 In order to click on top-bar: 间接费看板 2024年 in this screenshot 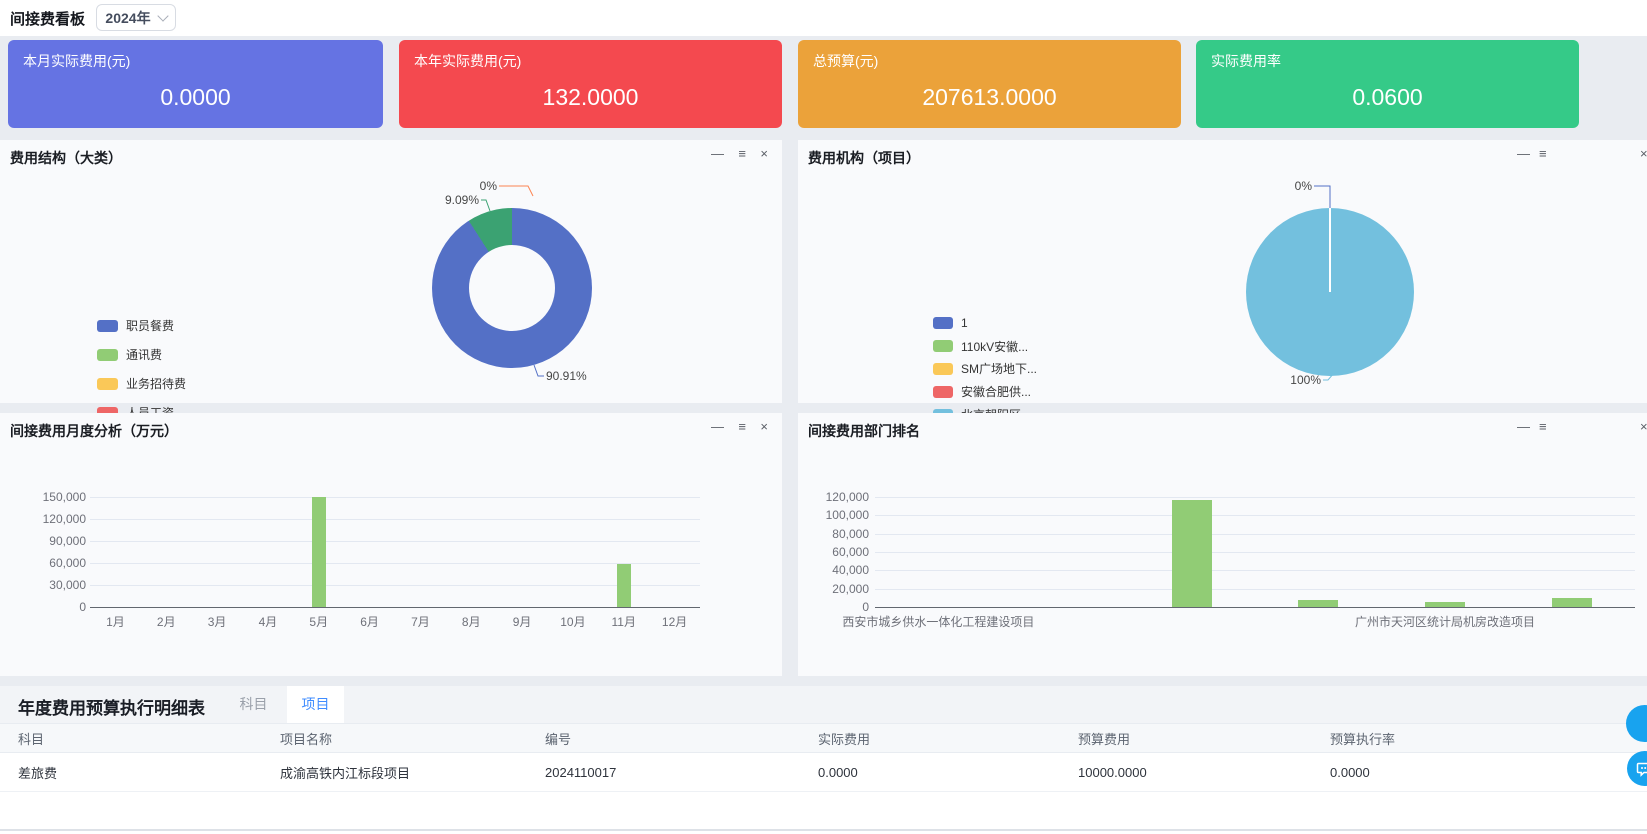, I will do `click(823, 18)`.